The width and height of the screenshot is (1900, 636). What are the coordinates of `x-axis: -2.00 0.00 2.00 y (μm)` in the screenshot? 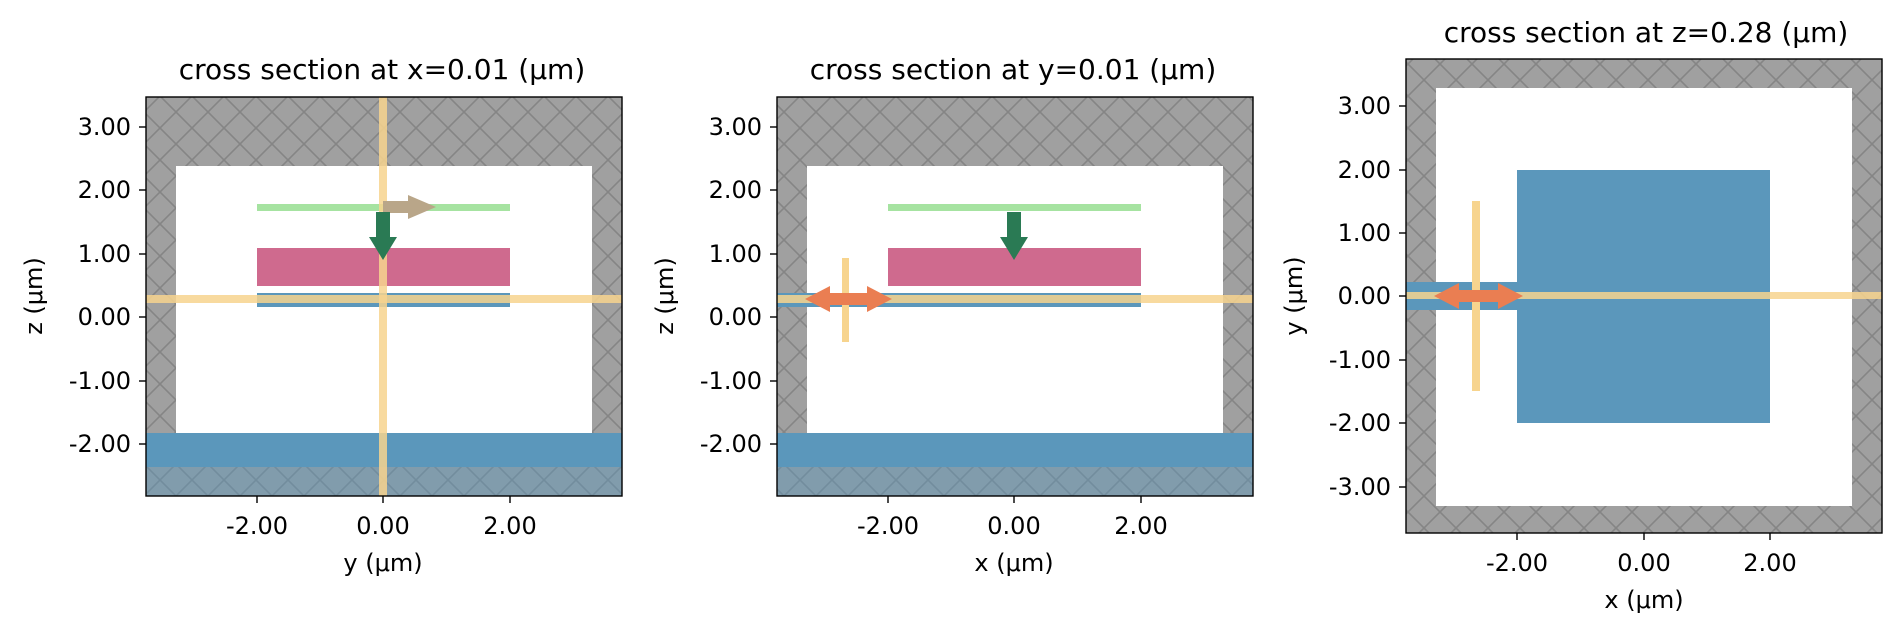 It's located at (381, 536).